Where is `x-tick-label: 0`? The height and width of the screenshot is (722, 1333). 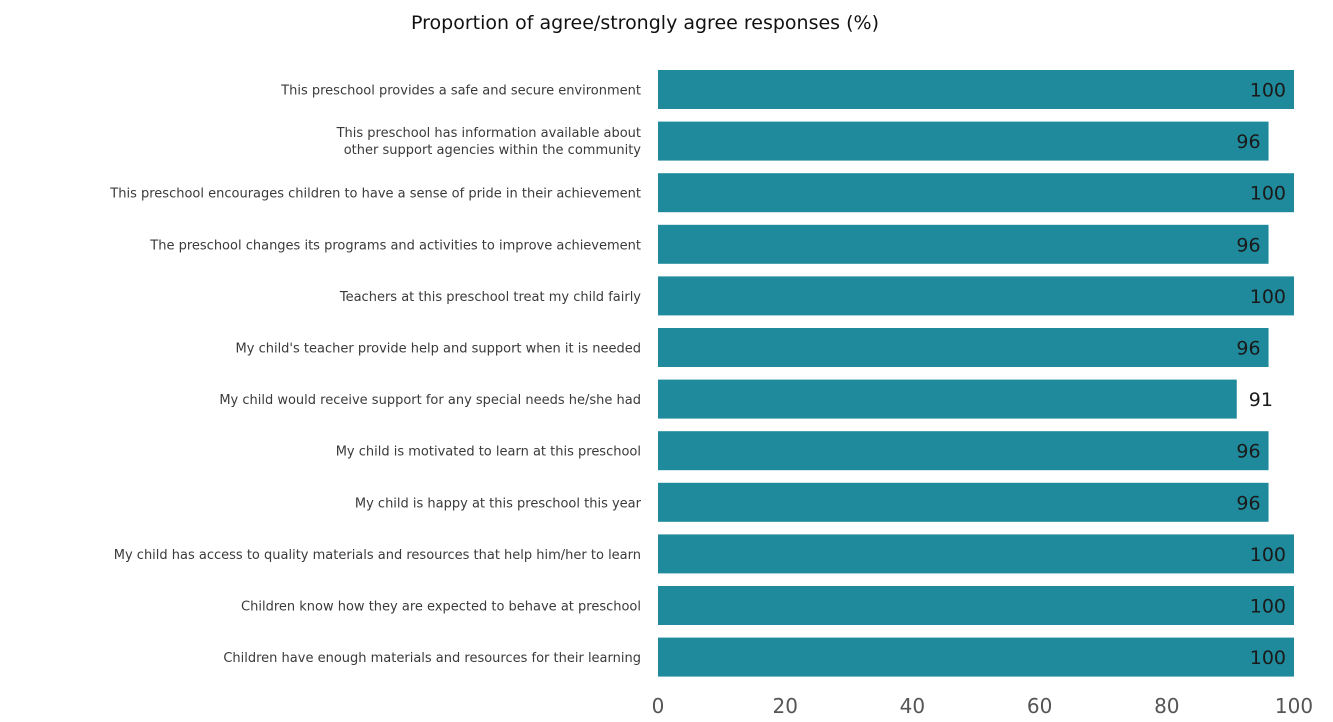
x-tick-label: 0 is located at coordinates (658, 706).